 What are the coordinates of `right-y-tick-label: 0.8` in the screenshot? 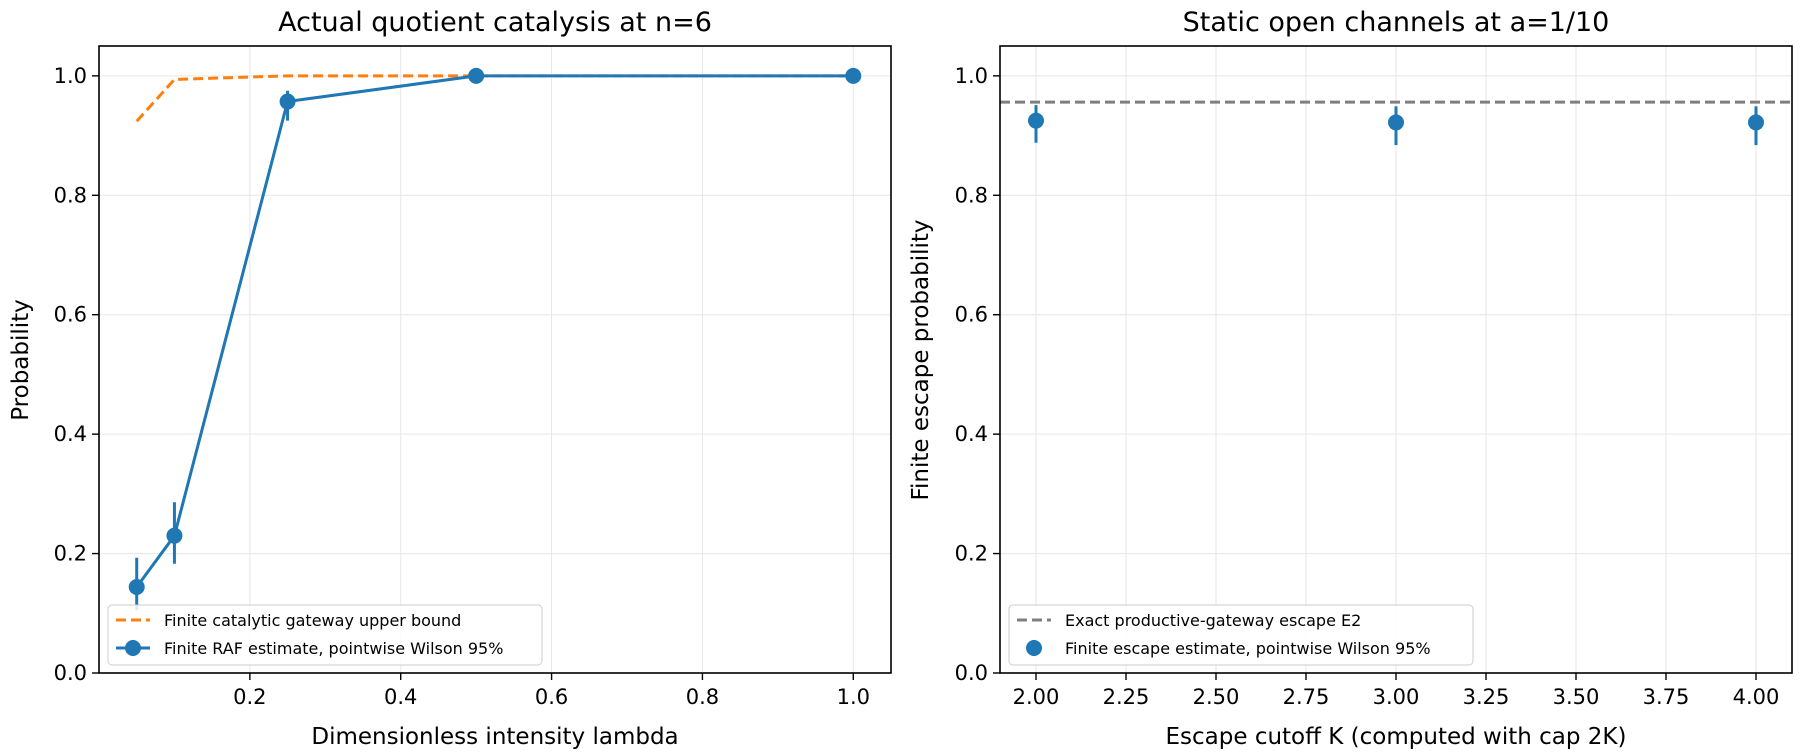 It's located at (971, 195).